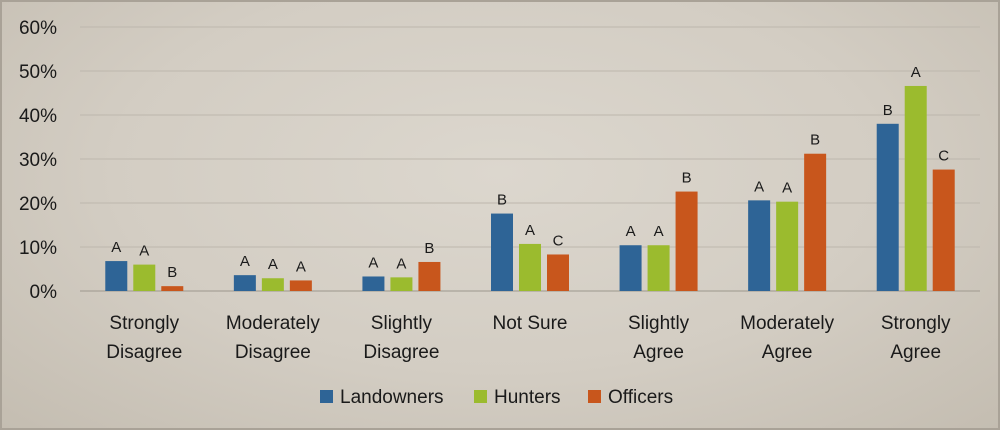  What do you see at coordinates (44, 292) in the screenshot?
I see `y-tick-label: 0%` at bounding box center [44, 292].